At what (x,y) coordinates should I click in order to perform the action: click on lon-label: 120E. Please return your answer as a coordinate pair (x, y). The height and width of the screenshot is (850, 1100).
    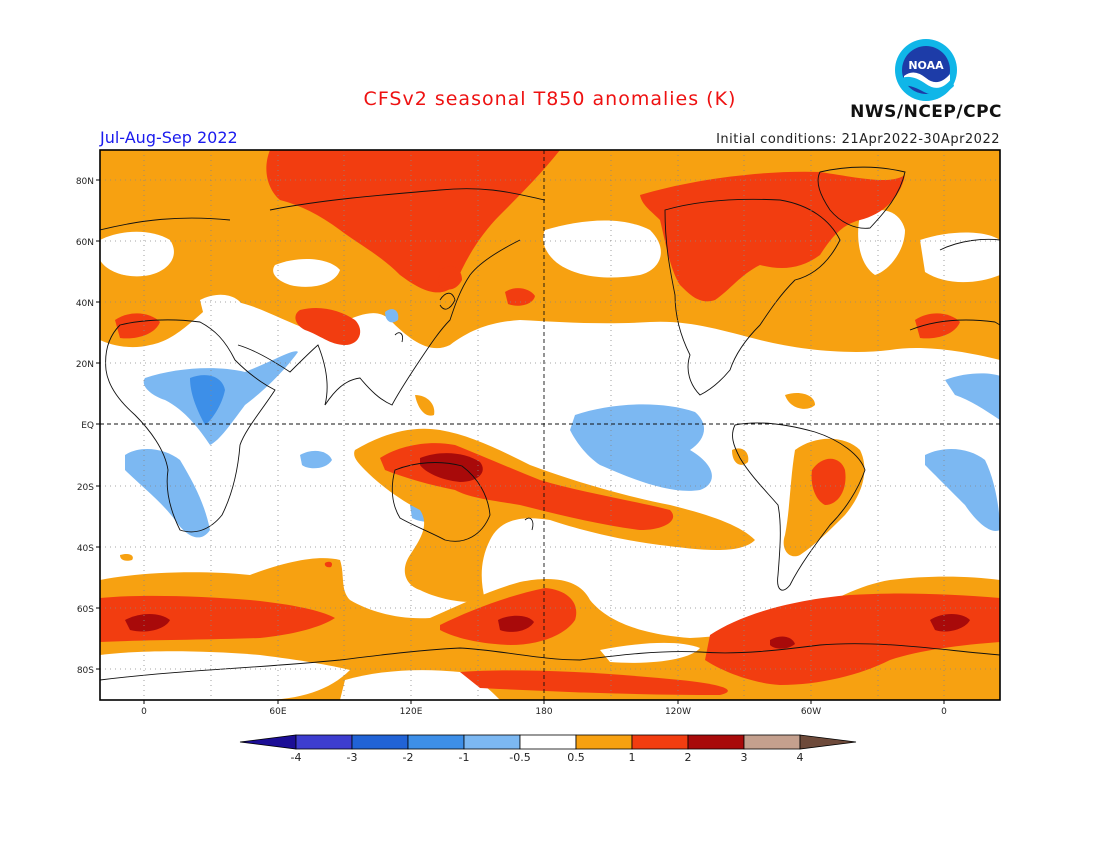
    Looking at the image, I should click on (411, 712).